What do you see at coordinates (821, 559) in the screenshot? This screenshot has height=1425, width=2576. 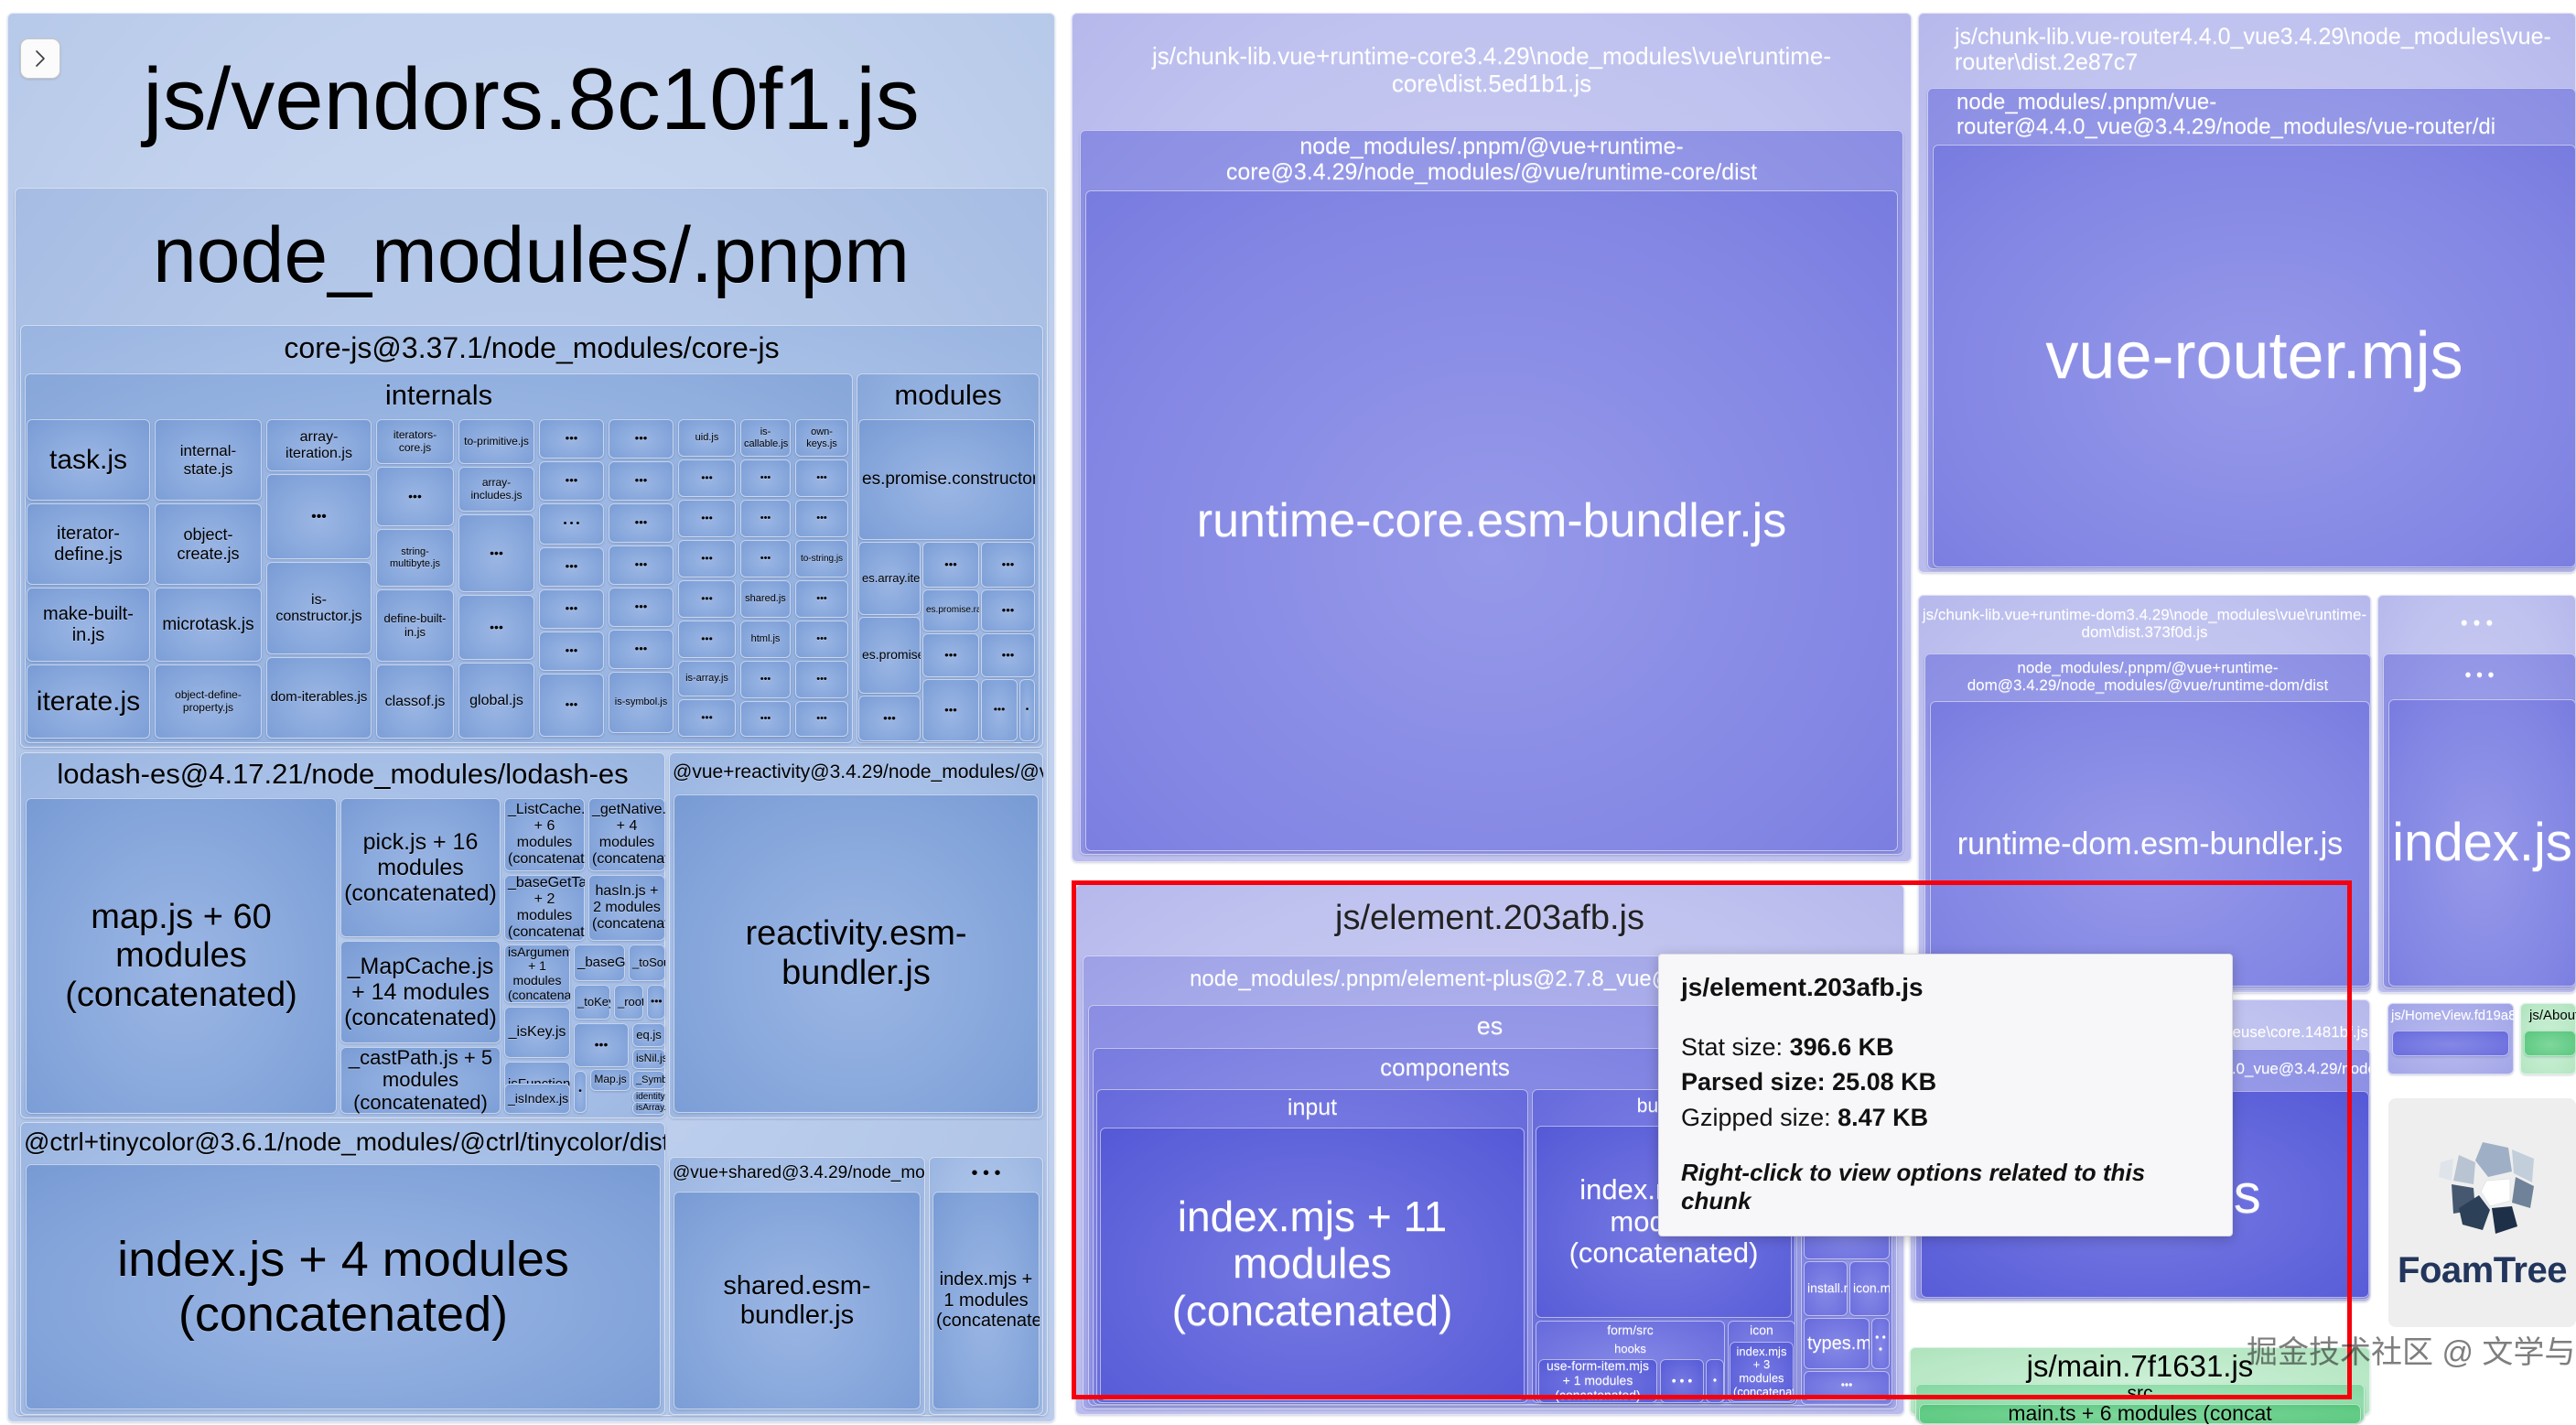 I see `treemap-leaf-corejs-internal: to-string.js` at bounding box center [821, 559].